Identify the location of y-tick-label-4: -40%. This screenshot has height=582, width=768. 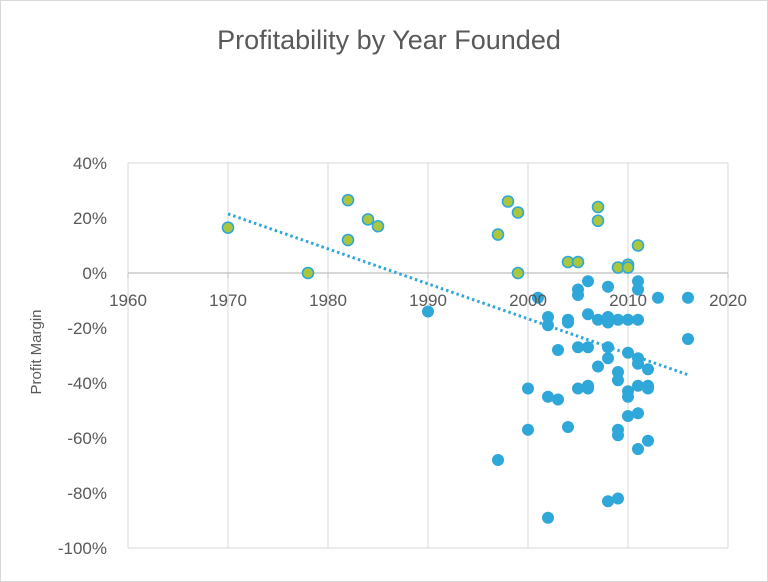
(87, 383).